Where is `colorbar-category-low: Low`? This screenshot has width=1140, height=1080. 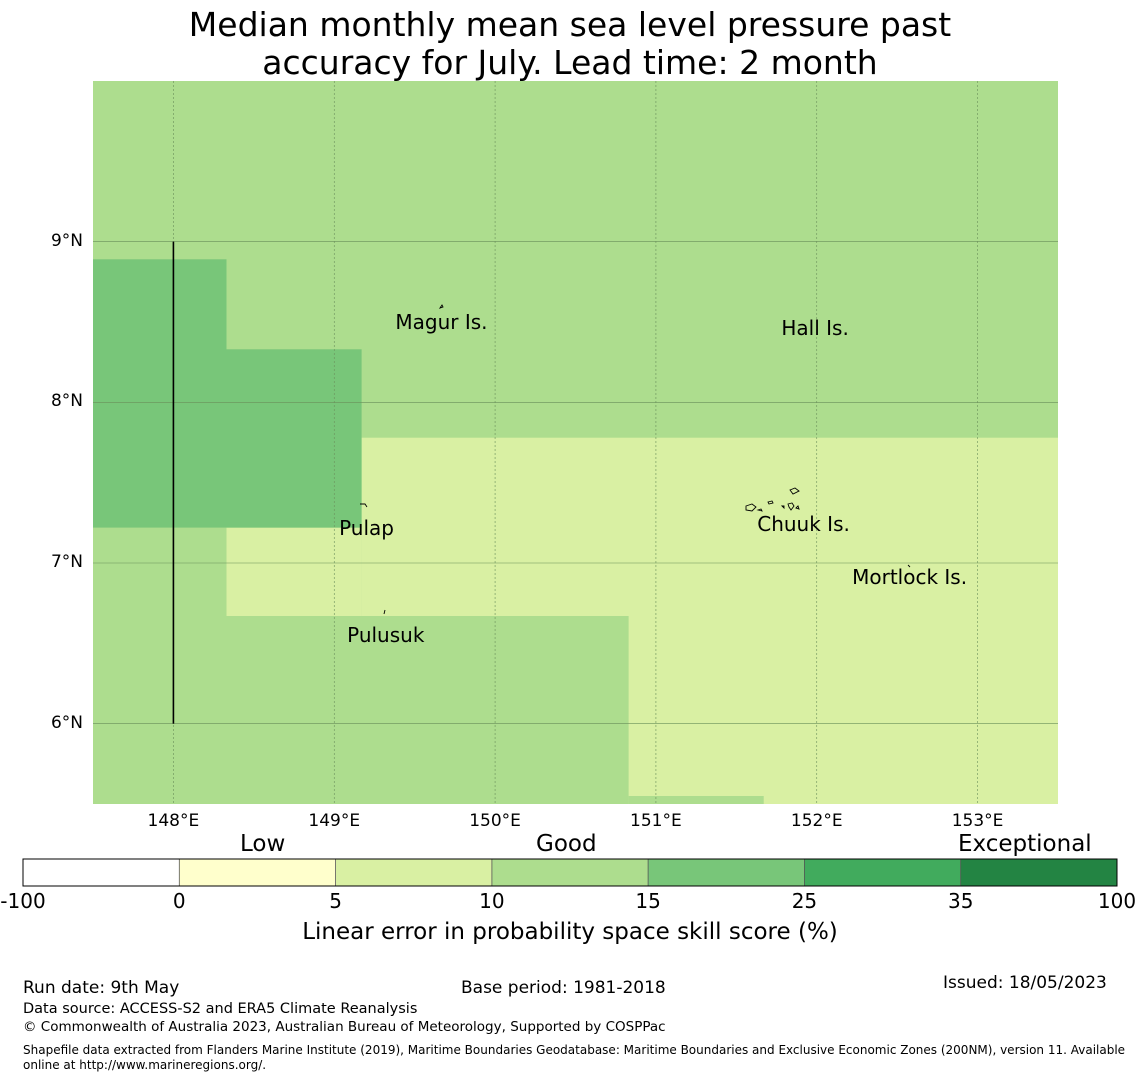
colorbar-category-low: Low is located at coordinates (263, 844).